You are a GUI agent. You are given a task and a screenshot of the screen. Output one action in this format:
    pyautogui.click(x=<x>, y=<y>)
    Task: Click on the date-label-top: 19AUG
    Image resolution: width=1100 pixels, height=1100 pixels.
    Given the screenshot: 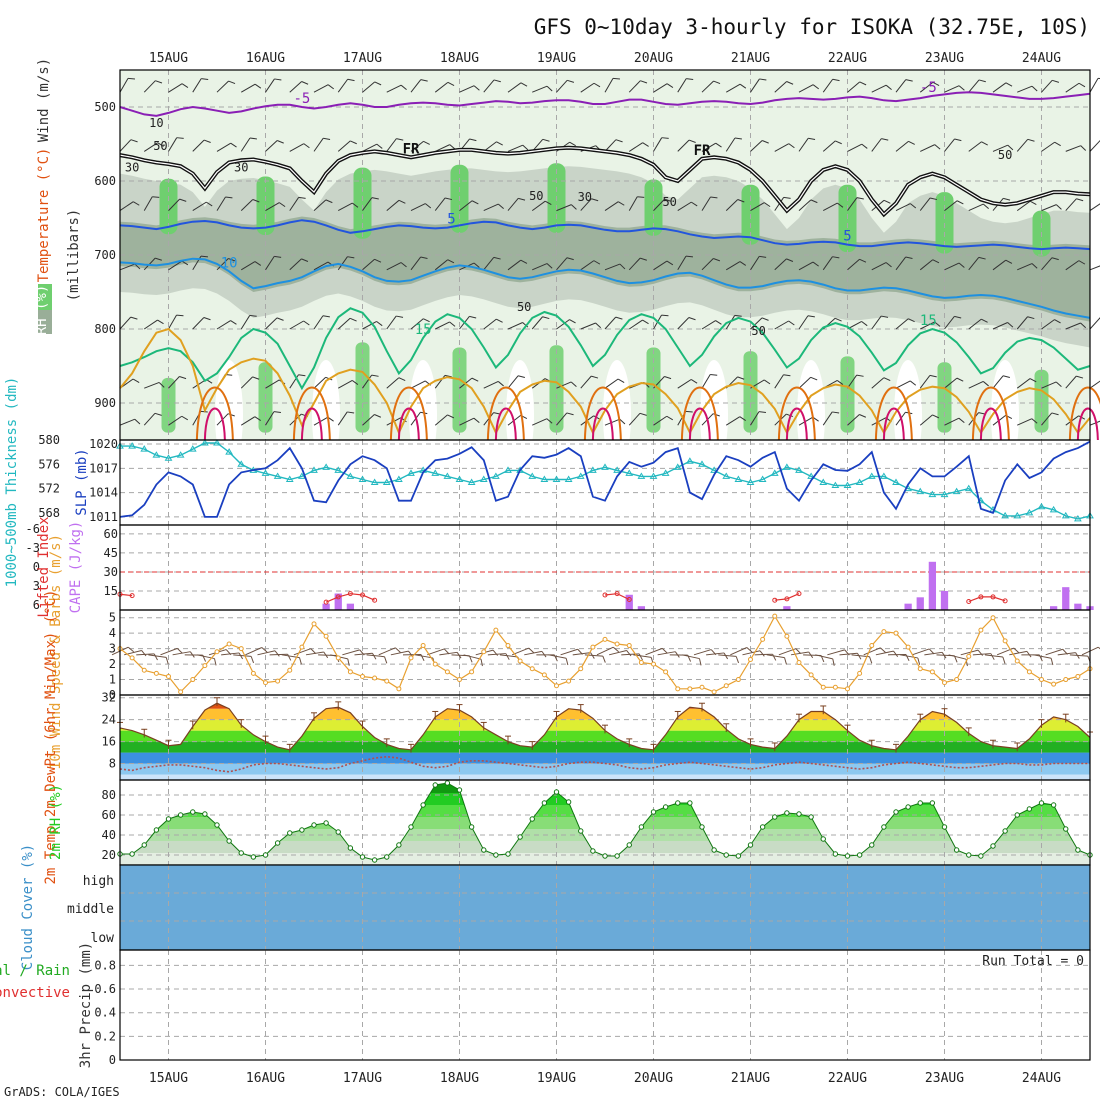 What is the action you would take?
    pyautogui.click(x=556, y=58)
    